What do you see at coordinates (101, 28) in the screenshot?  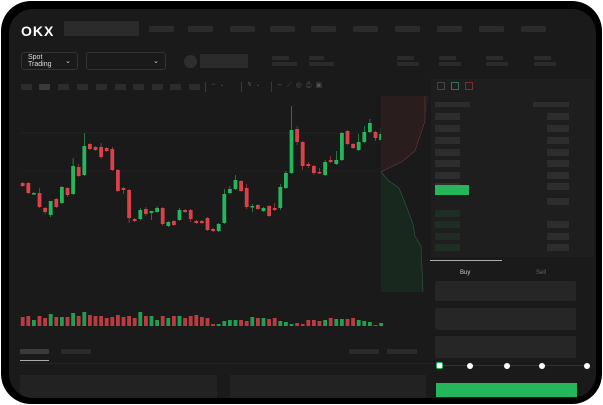 I see `search-bar` at bounding box center [101, 28].